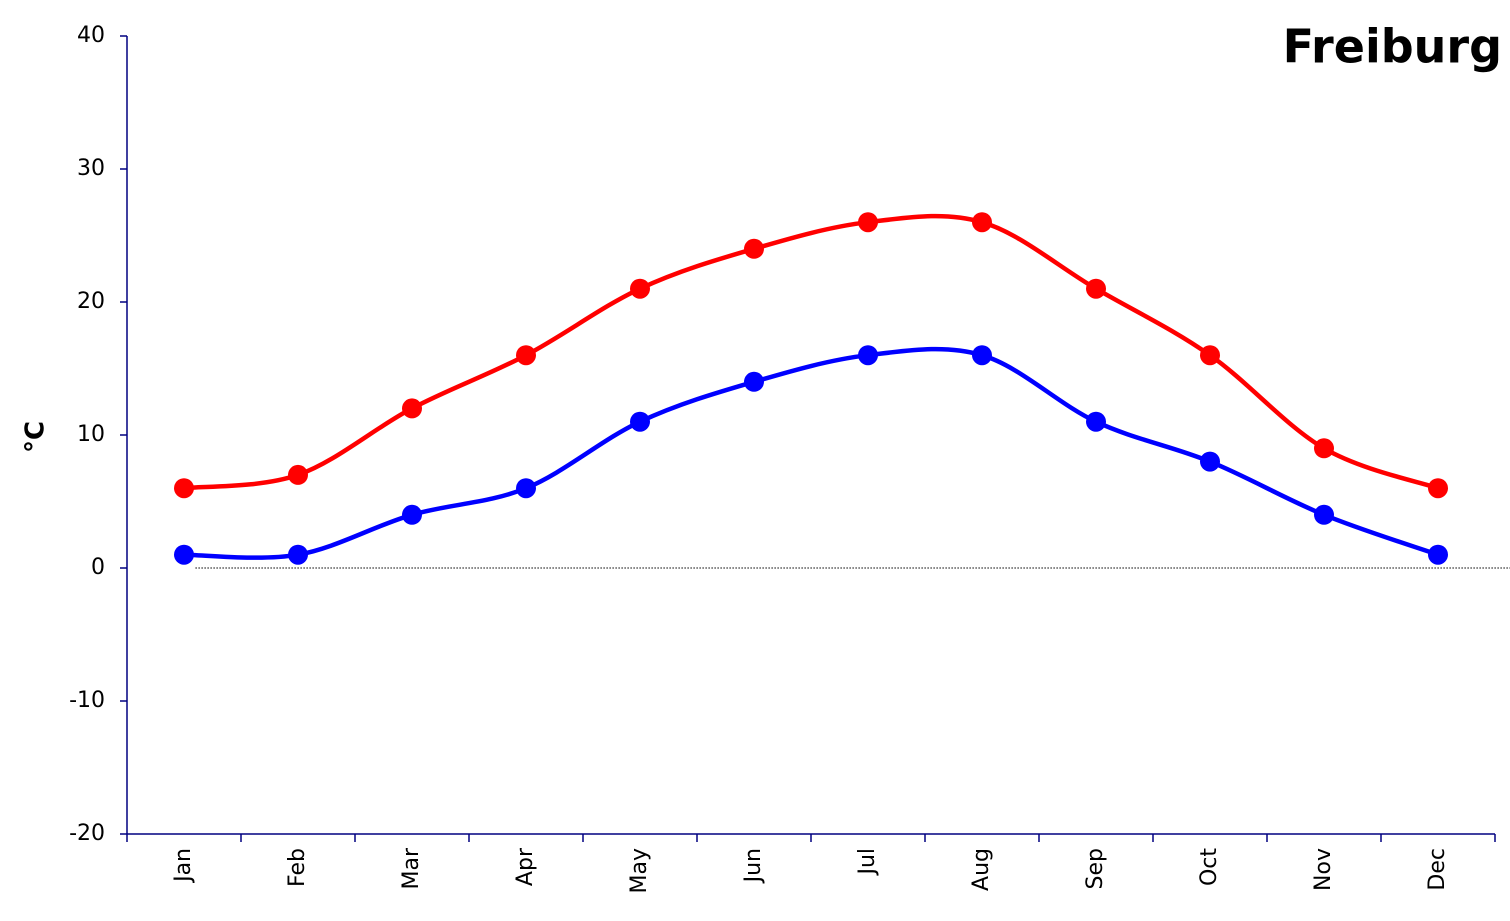 The image size is (1510, 921). Describe the element at coordinates (91, 35) in the screenshot. I see `y-tick-label: 40` at that location.